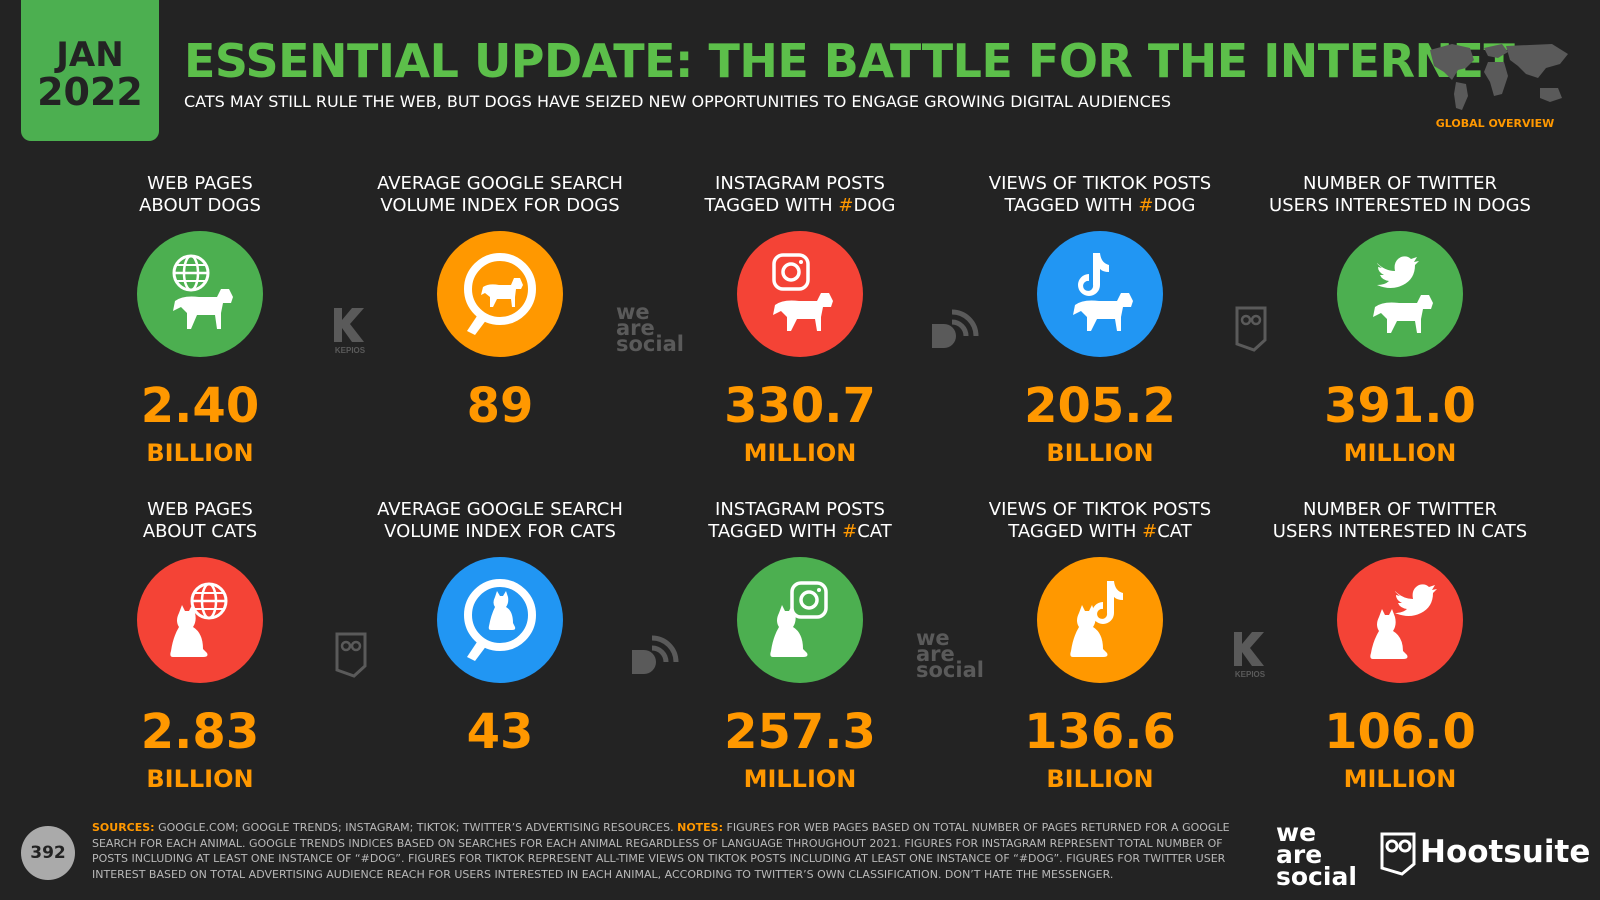  What do you see at coordinates (1505, 852) in the screenshot?
I see `hootsuite-wordmark: Hootsuite` at bounding box center [1505, 852].